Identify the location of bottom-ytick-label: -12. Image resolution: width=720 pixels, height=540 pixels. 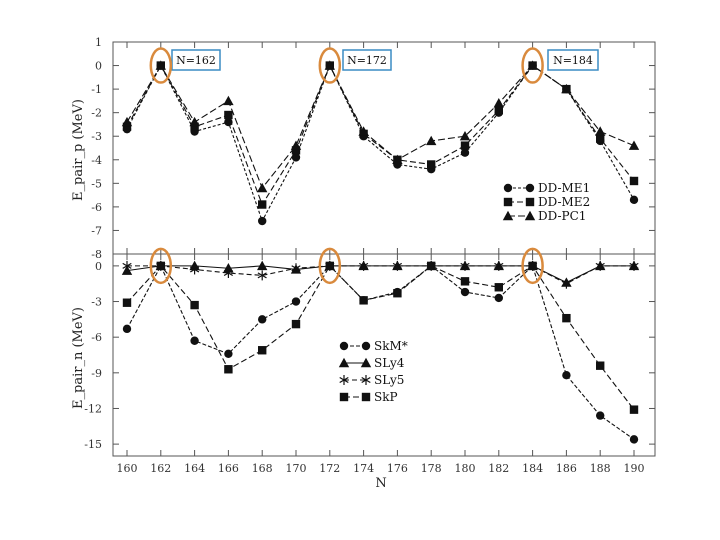
(93, 408).